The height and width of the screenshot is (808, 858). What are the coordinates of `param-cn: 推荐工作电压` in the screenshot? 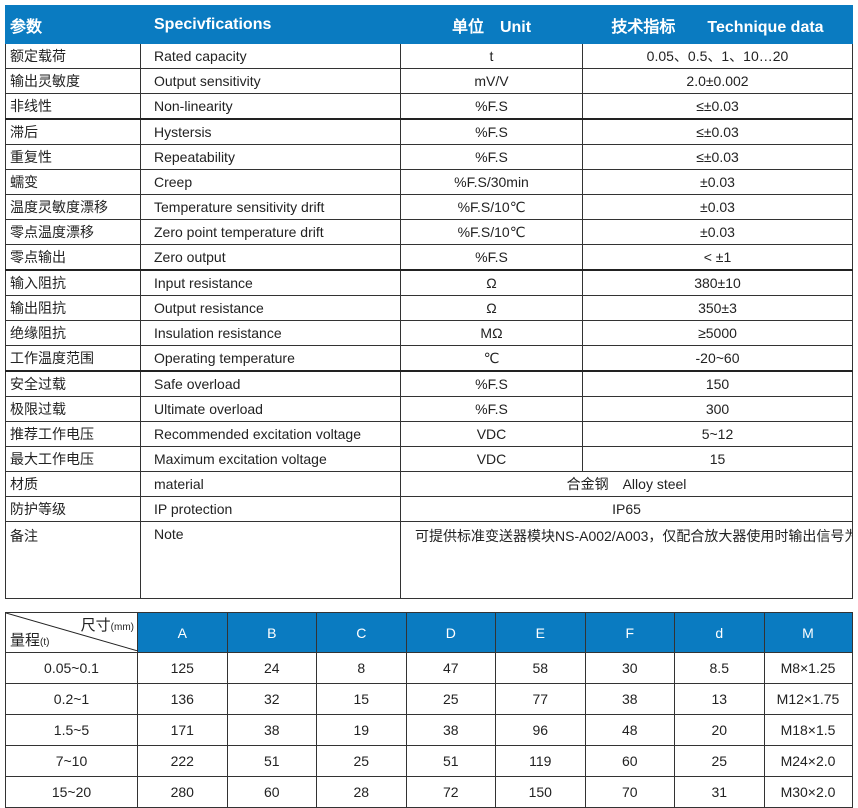 It's located at (73, 434).